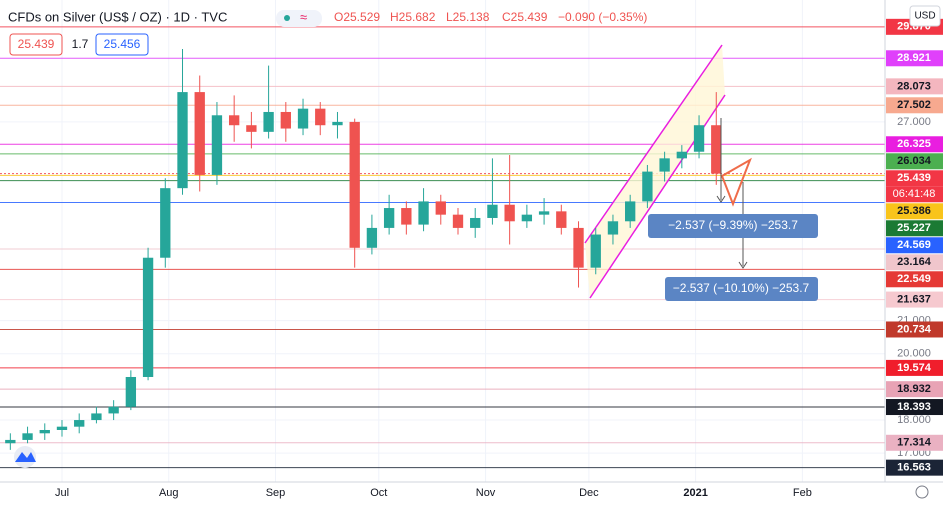 This screenshot has height=509, width=943. Describe the element at coordinates (468, 17) in the screenshot. I see `ohlc-low: L25.138` at that location.